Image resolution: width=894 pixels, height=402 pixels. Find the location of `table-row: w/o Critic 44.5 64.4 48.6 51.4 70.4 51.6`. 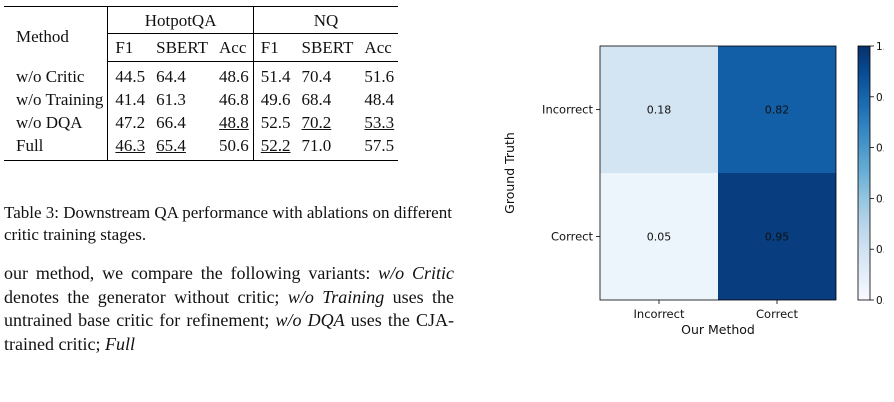

table-row: w/o Critic 44.5 64.4 48.6 51.4 70.4 51.6 is located at coordinates (201, 74).